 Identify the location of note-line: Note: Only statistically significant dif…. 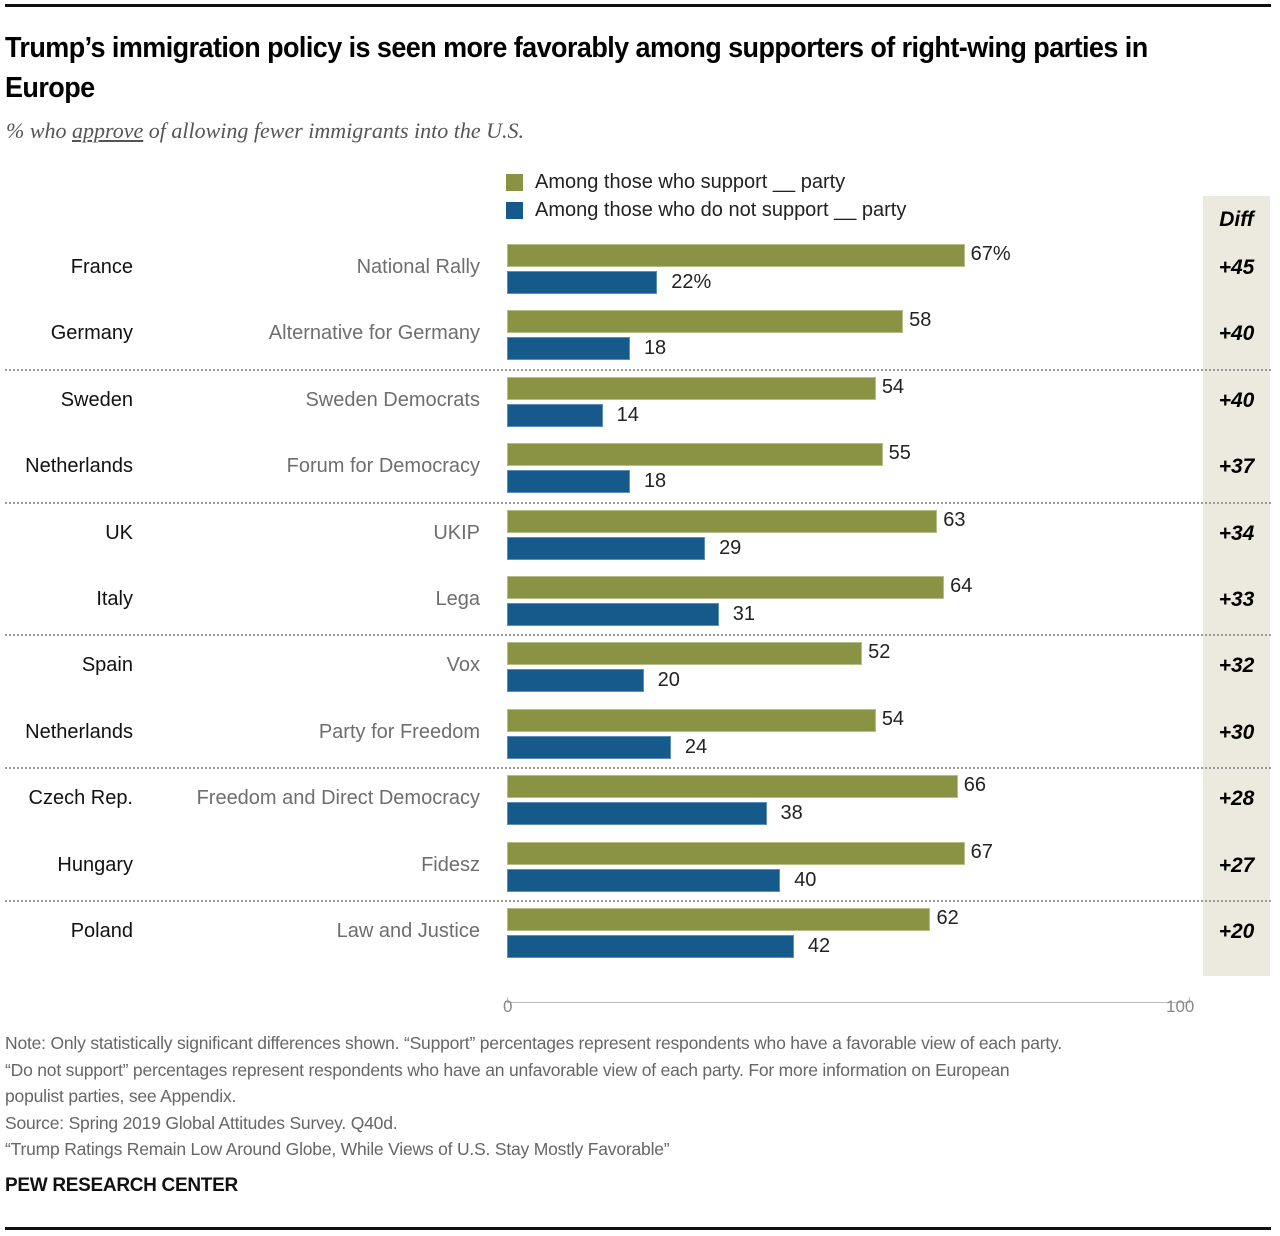
(533, 1043).